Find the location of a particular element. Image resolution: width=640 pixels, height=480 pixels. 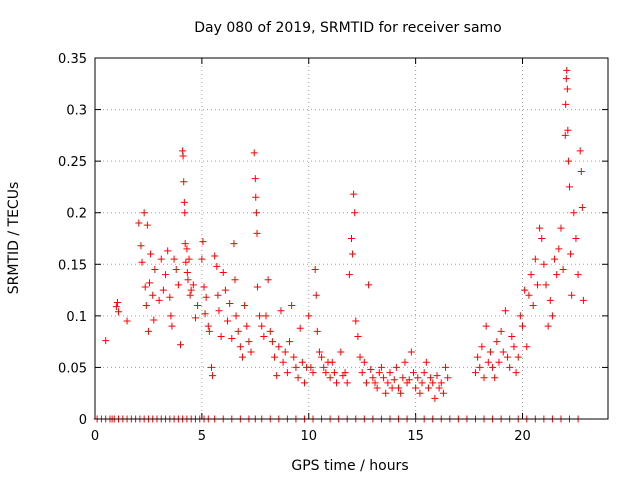

y-tick-label: 0.05 is located at coordinates (72, 368).